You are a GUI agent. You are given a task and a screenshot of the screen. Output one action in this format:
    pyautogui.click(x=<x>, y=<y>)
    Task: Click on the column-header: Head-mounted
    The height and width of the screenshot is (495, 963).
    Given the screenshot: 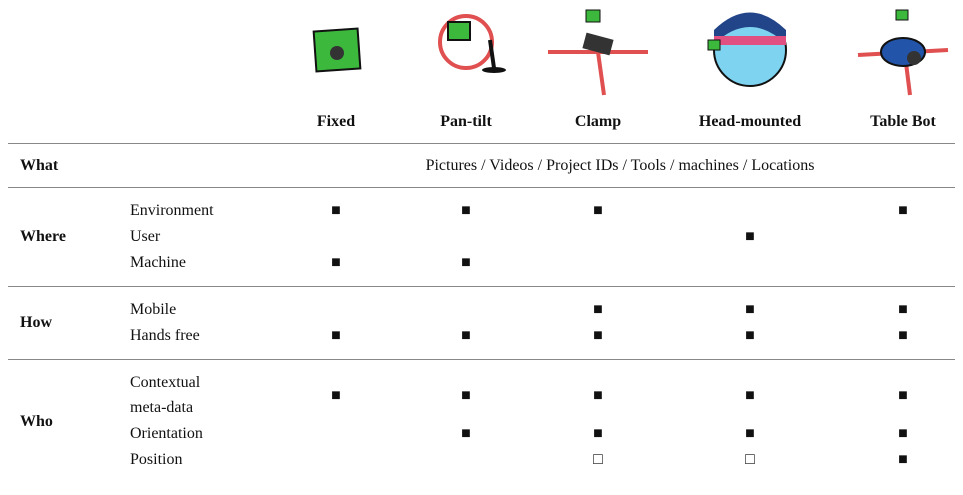 What is the action you would take?
    pyautogui.click(x=750, y=121)
    